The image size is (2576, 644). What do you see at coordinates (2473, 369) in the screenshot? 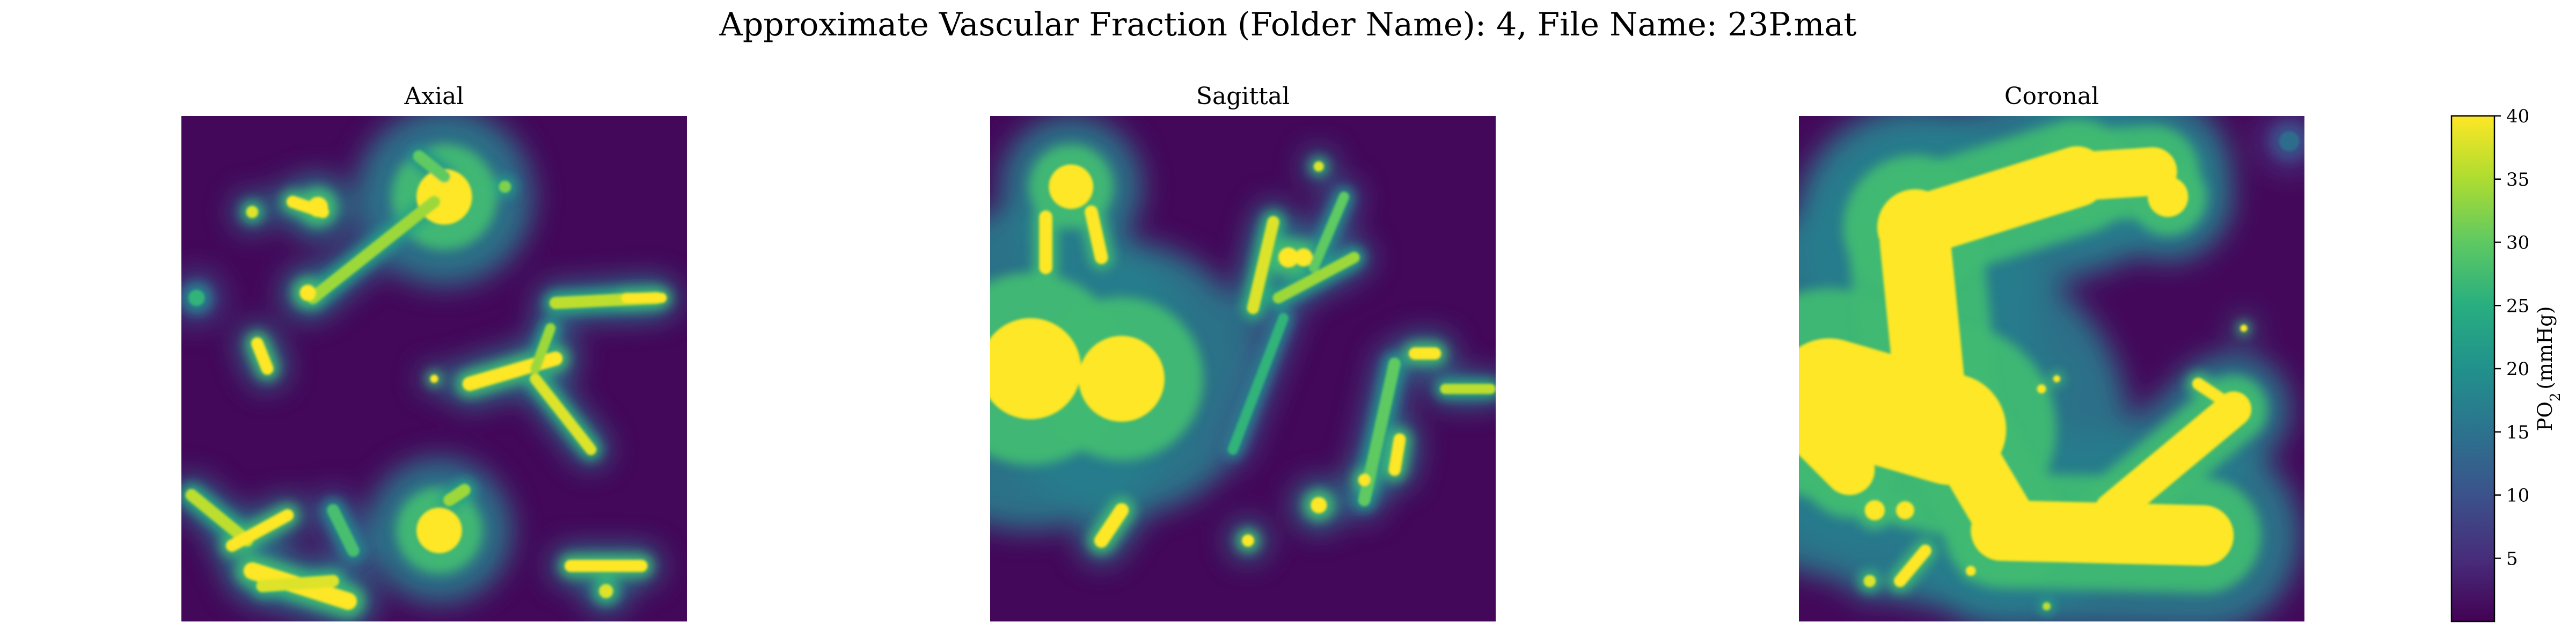
I see `colorbar-gradient` at bounding box center [2473, 369].